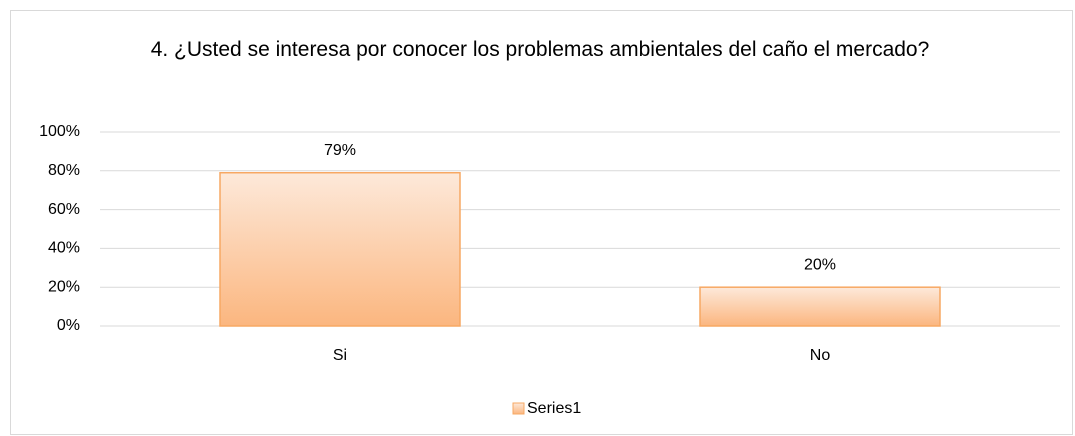  I want to click on legend-label: Series1, so click(554, 408).